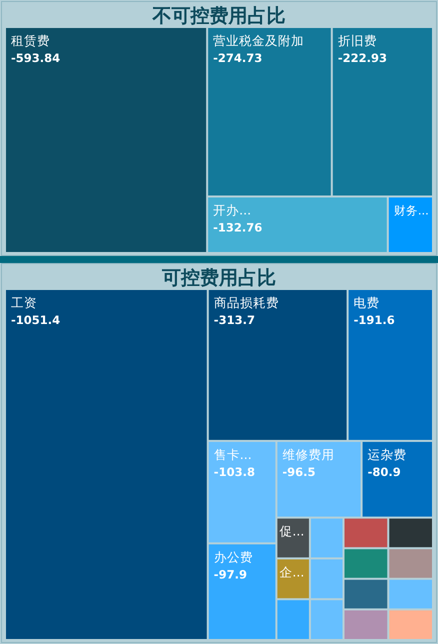 Image resolution: width=438 pixels, height=644 pixels. Describe the element at coordinates (233, 556) in the screenshot. I see `category-label: 办公费` at that location.